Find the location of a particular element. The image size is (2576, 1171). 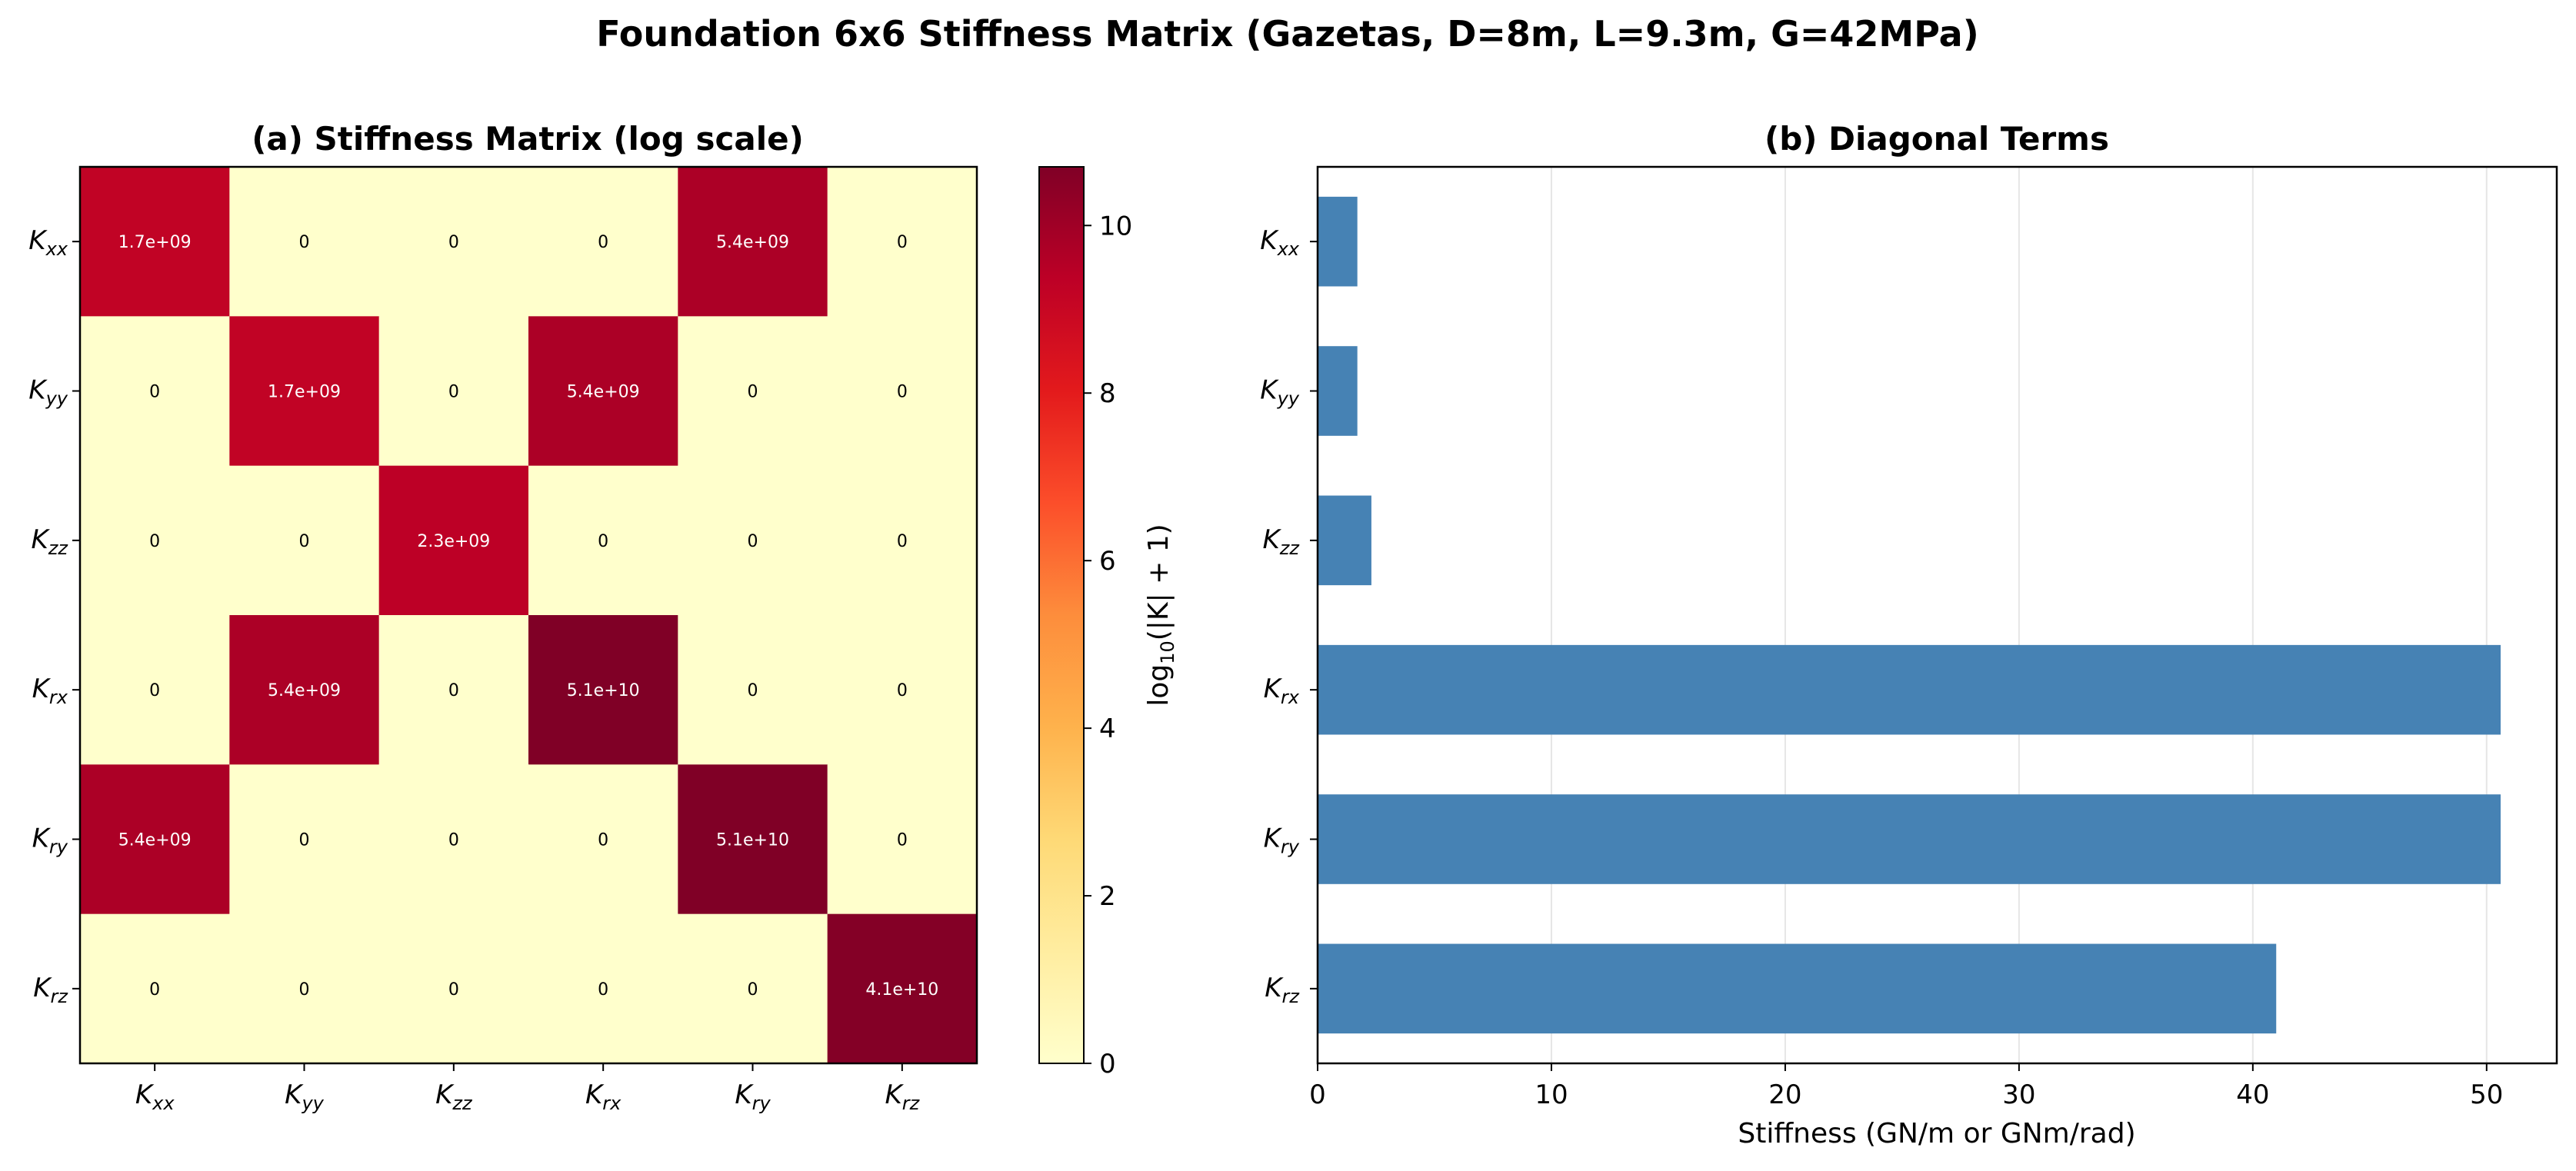

bar-x-tick-label: 40 is located at coordinates (2252, 1095).